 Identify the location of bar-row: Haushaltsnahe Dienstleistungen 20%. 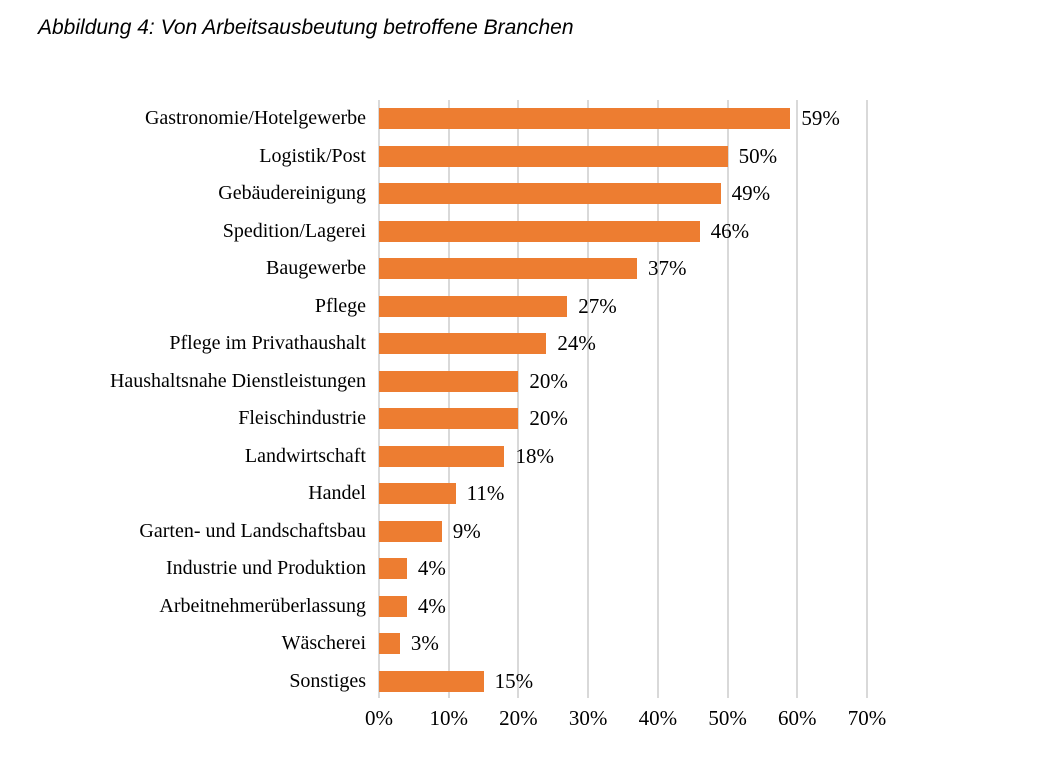
(527, 382).